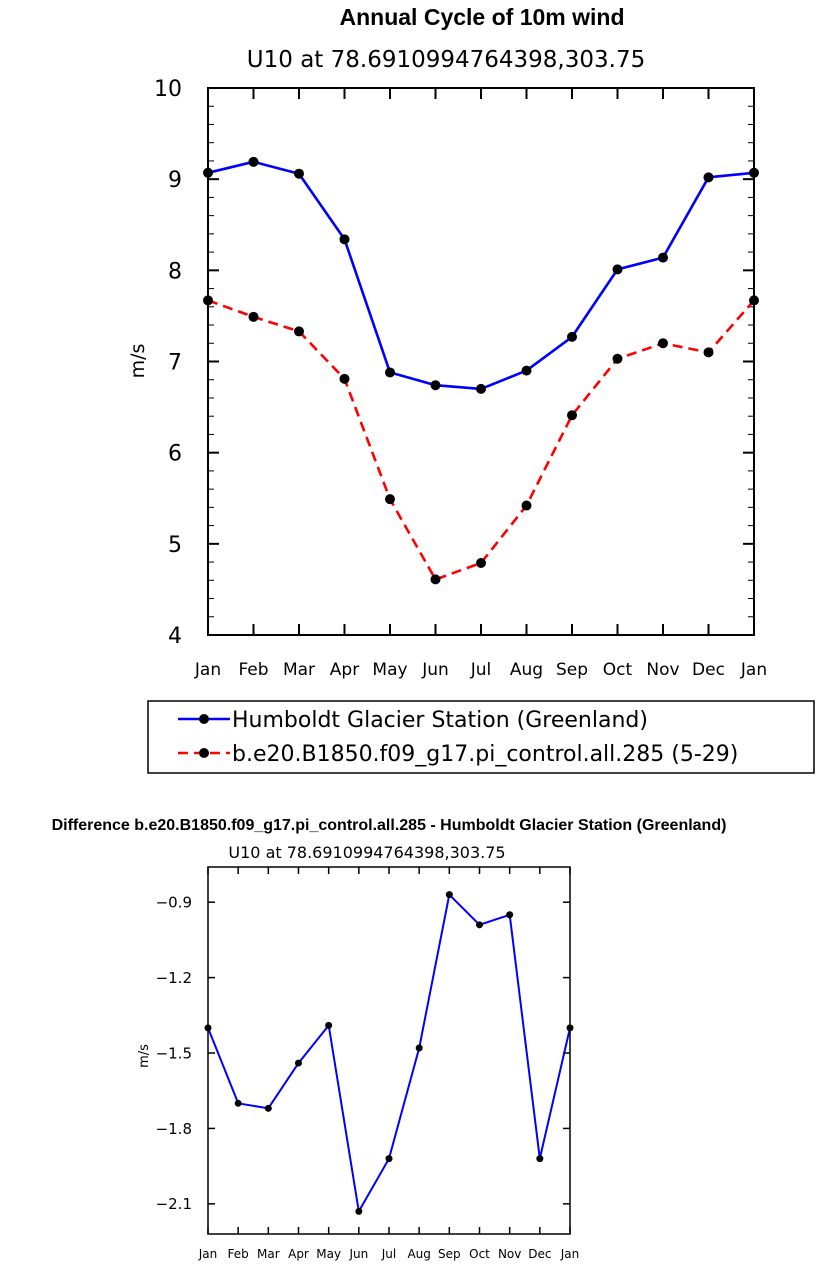 This screenshot has height=1269, width=823. I want to click on y-tick-label: −1.8, so click(174, 1129).